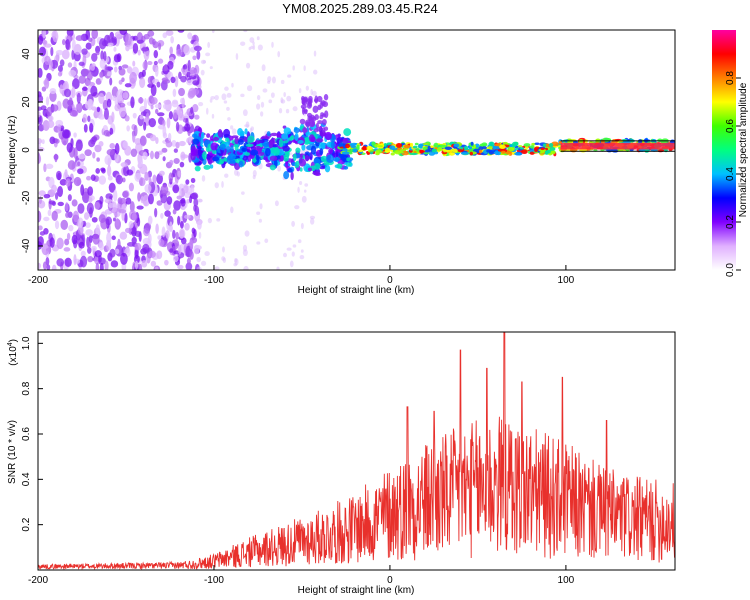 The width and height of the screenshot is (750, 600). I want to click on colorbar-ticks: 0.0 0.2 0.4 0.6 0.8, so click(733, 174).